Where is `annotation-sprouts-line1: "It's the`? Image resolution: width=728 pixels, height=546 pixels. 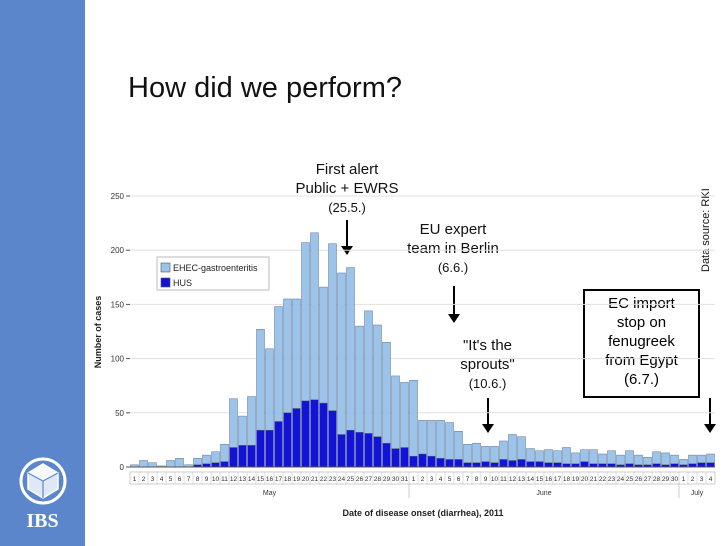
annotation-sprouts-line1: "It's the is located at coordinates (487, 345).